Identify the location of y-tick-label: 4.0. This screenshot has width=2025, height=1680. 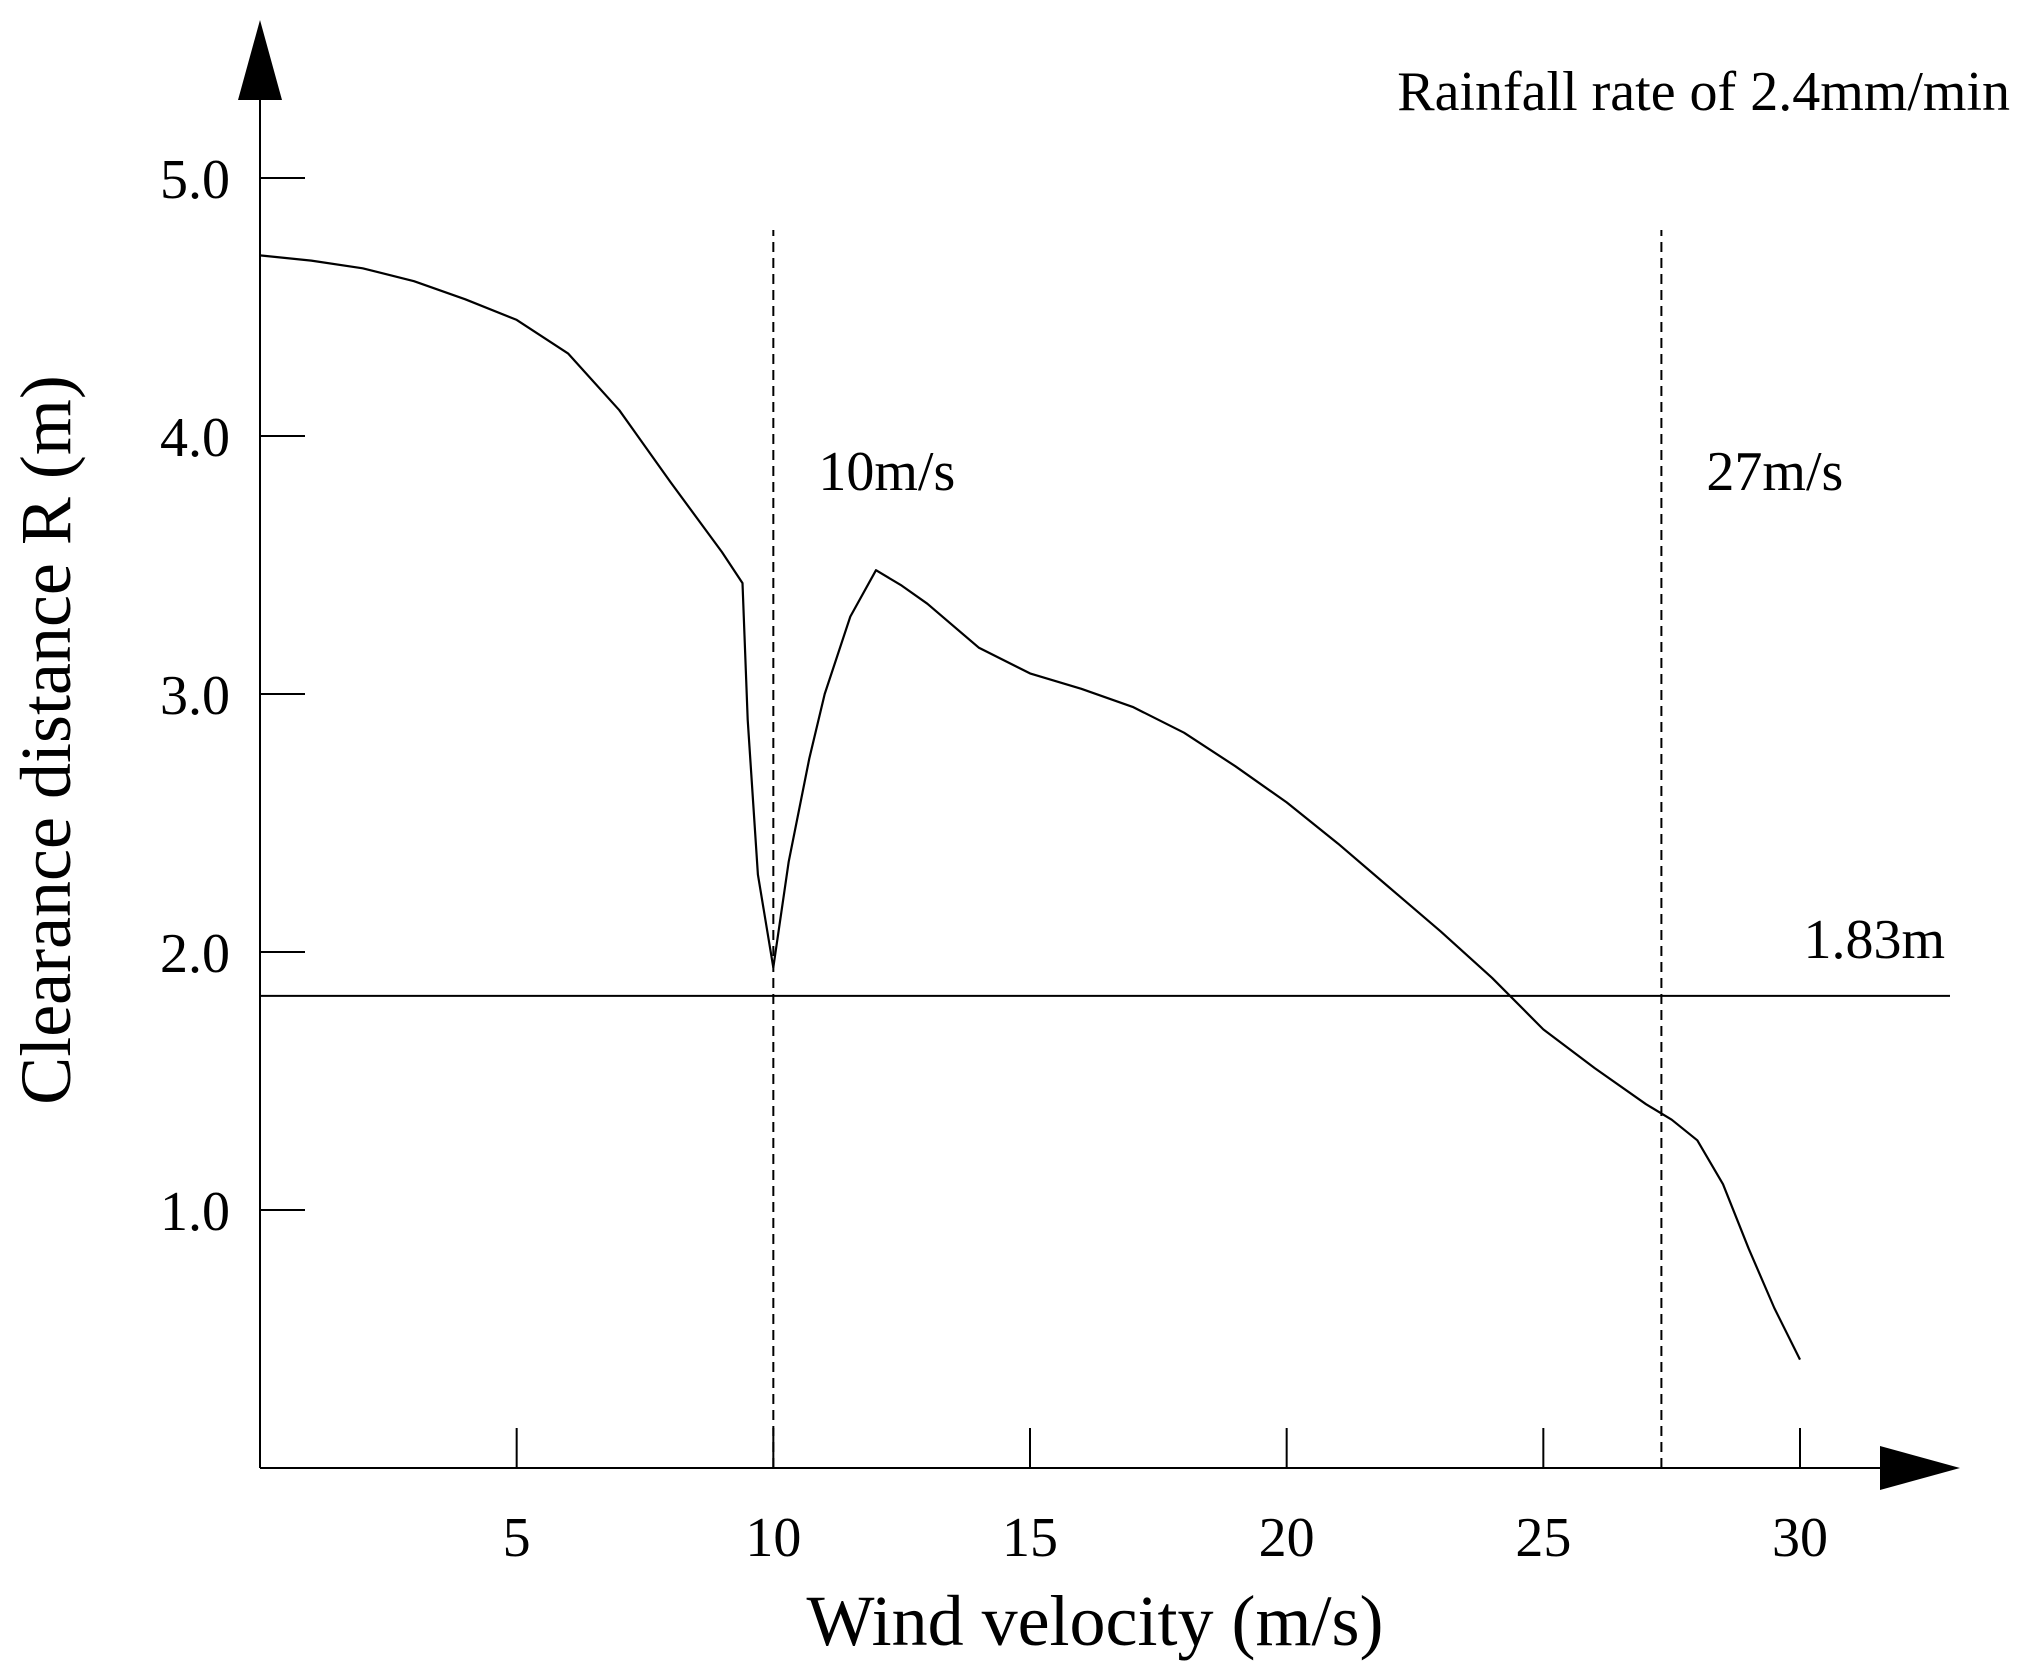
(195, 438).